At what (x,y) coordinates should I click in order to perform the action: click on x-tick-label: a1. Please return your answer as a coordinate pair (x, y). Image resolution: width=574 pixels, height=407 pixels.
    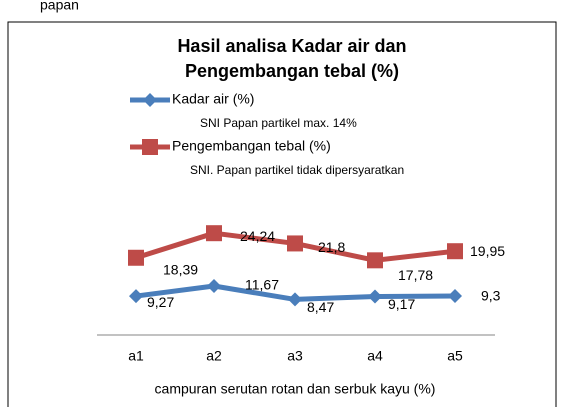
    Looking at the image, I should click on (136, 356).